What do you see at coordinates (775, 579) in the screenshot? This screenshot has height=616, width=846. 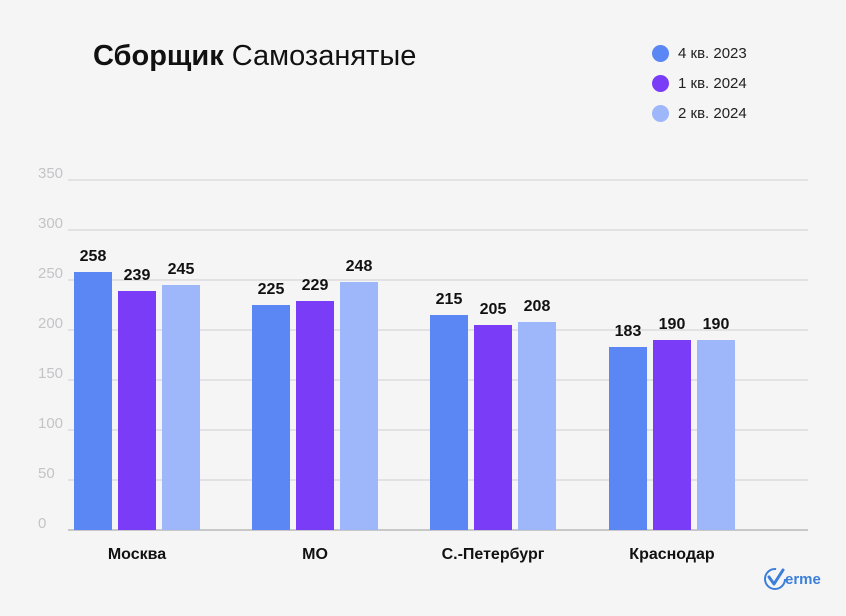 I see `verme-check-icon` at bounding box center [775, 579].